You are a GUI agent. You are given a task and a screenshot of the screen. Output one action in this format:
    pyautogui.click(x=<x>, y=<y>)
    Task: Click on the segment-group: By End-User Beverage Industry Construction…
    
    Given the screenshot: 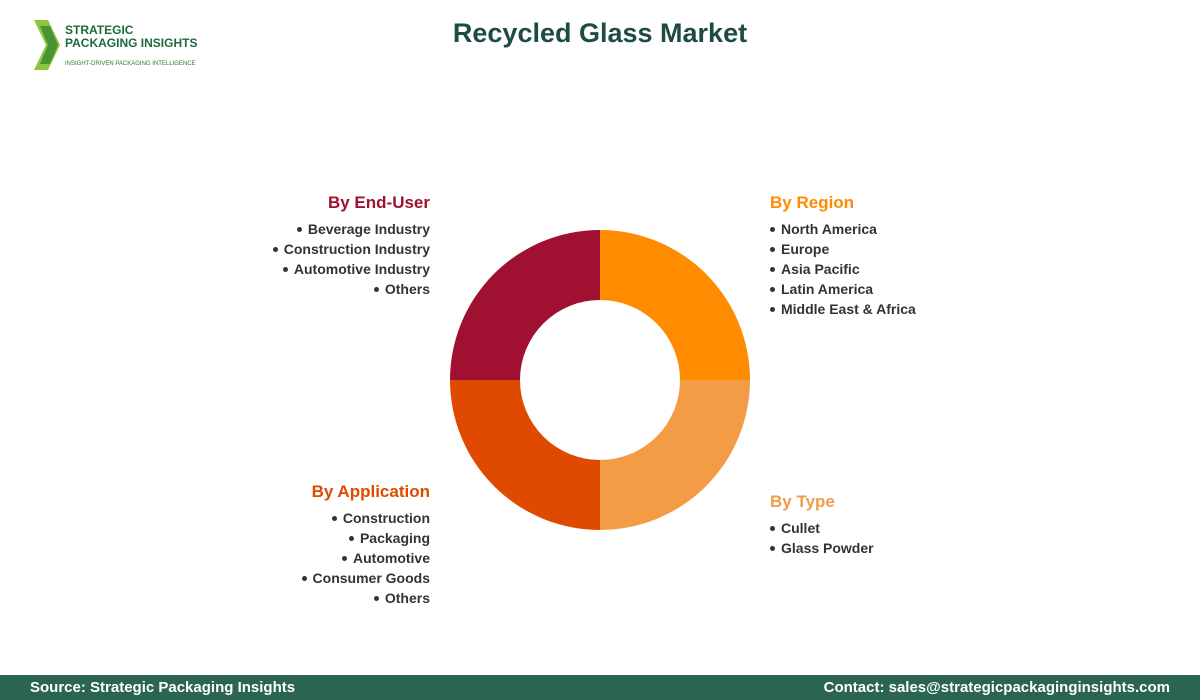 What is the action you would take?
    pyautogui.click(x=280, y=246)
    